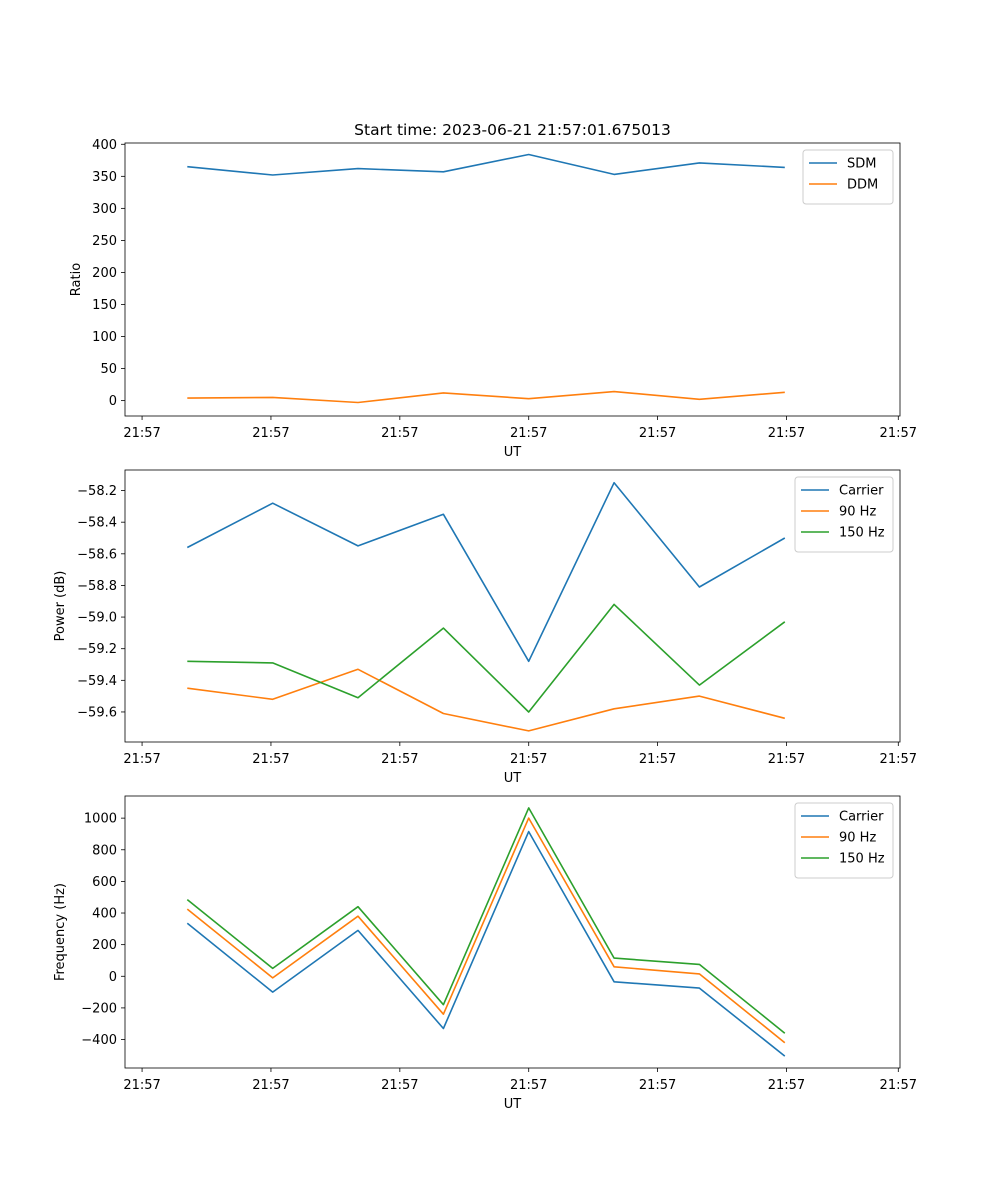  What do you see at coordinates (97, 523) in the screenshot?
I see `y-tick-label: −58.4` at bounding box center [97, 523].